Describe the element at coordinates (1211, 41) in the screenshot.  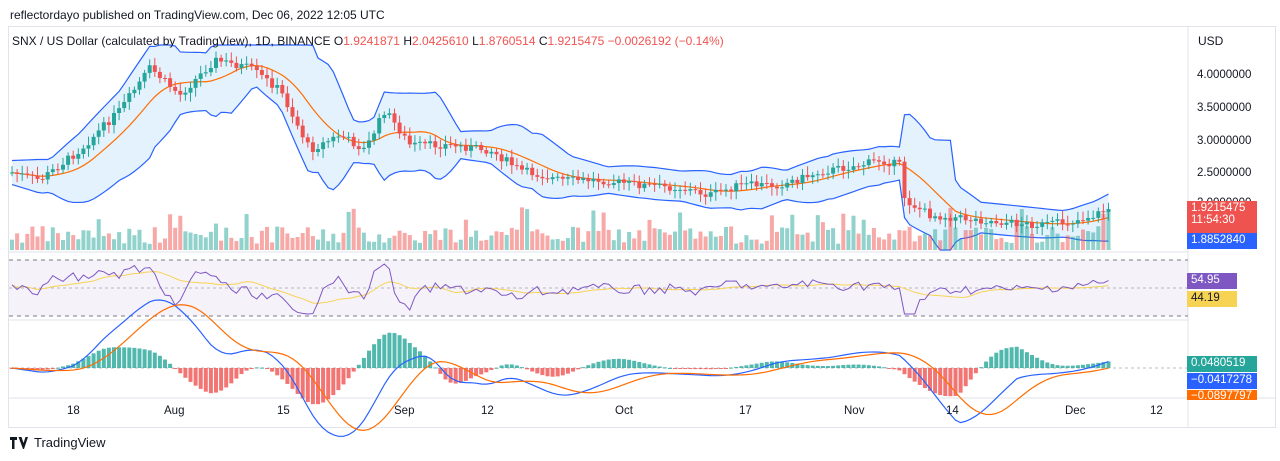
I see `currency-label: USD` at that location.